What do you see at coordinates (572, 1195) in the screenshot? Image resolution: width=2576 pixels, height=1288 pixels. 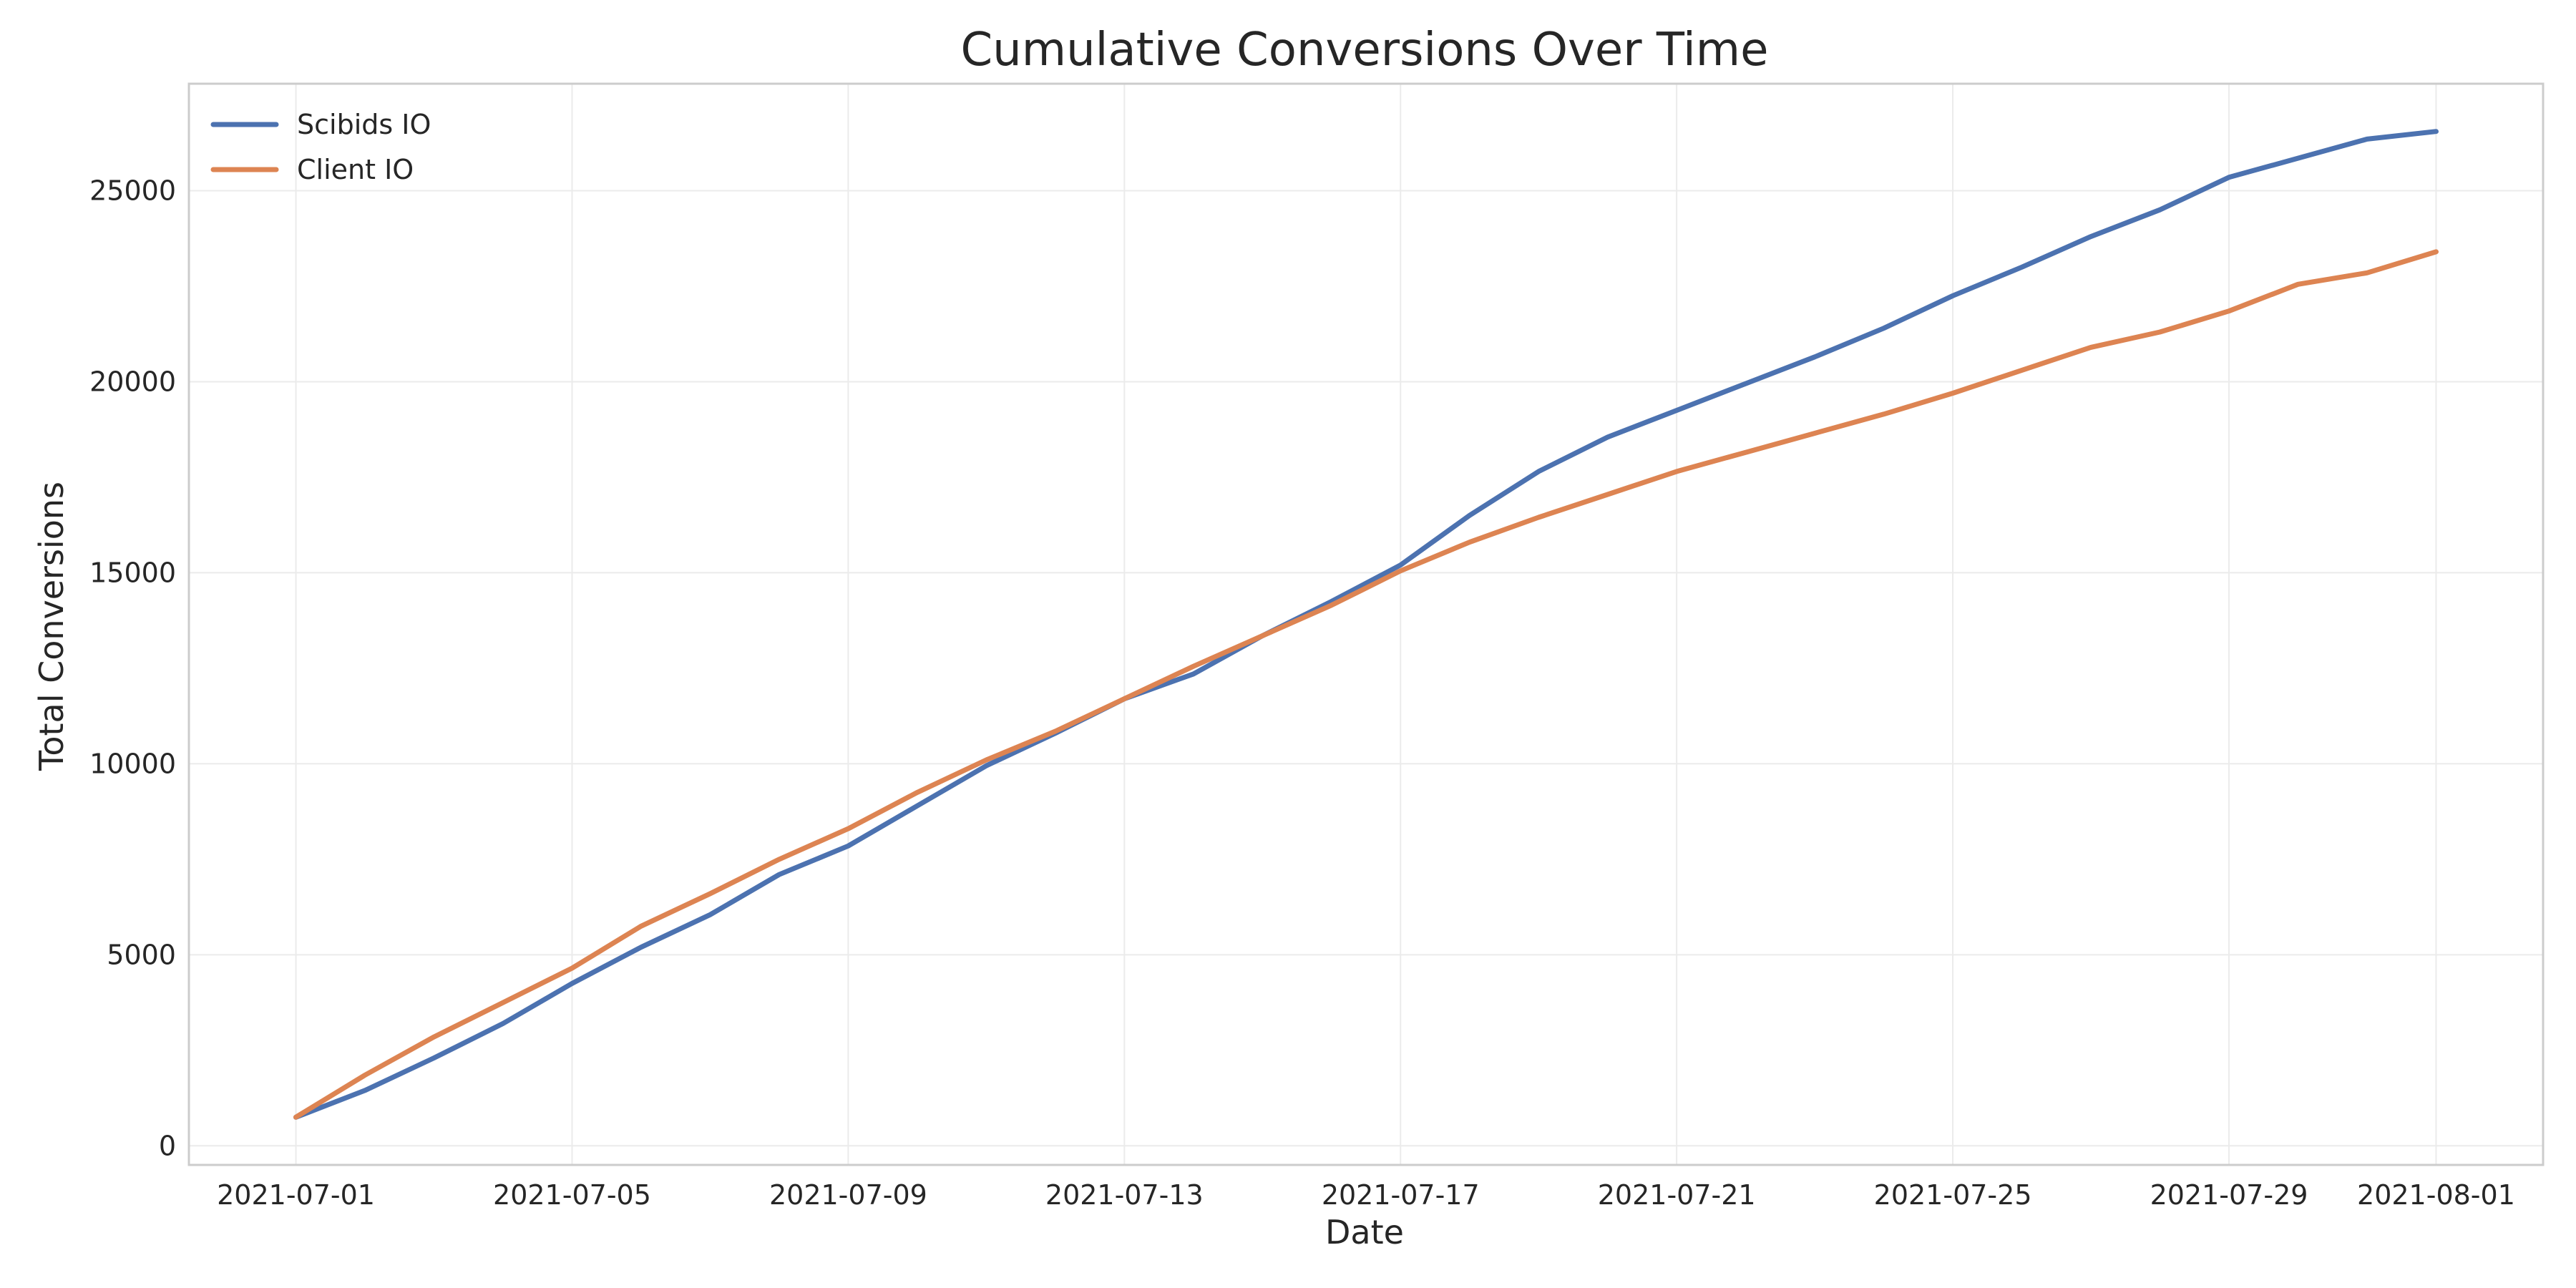 I see `x-tick-label: 2021-07-05` at bounding box center [572, 1195].